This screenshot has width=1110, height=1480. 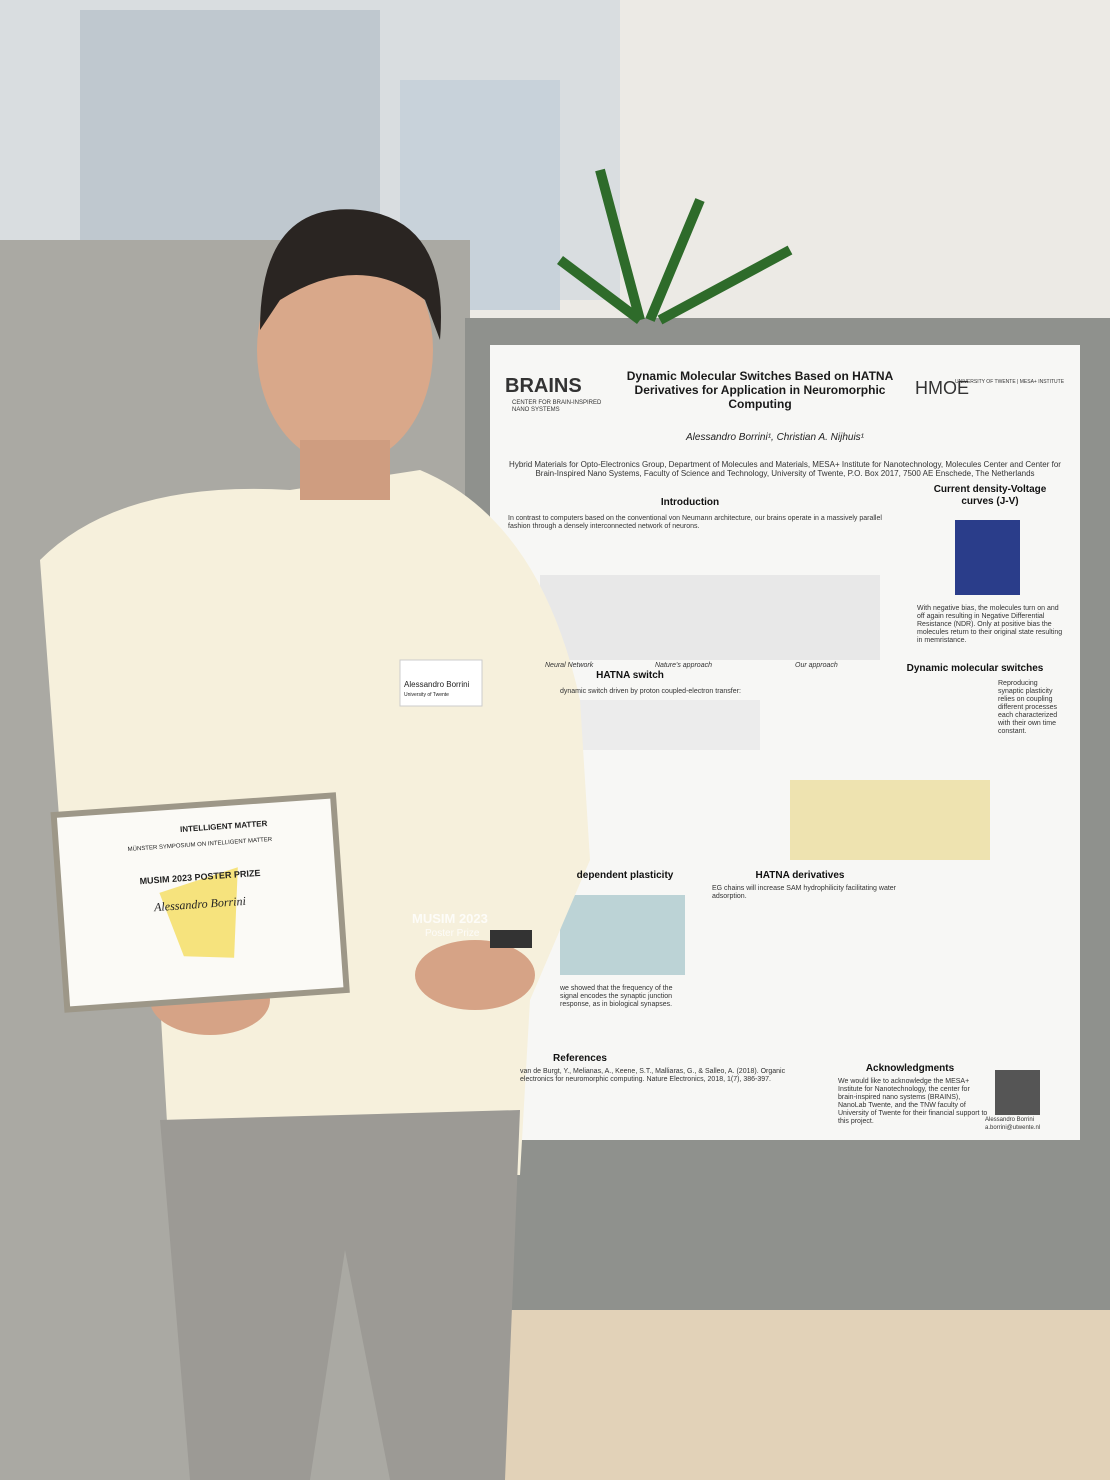 I want to click on face, so click(x=345, y=350).